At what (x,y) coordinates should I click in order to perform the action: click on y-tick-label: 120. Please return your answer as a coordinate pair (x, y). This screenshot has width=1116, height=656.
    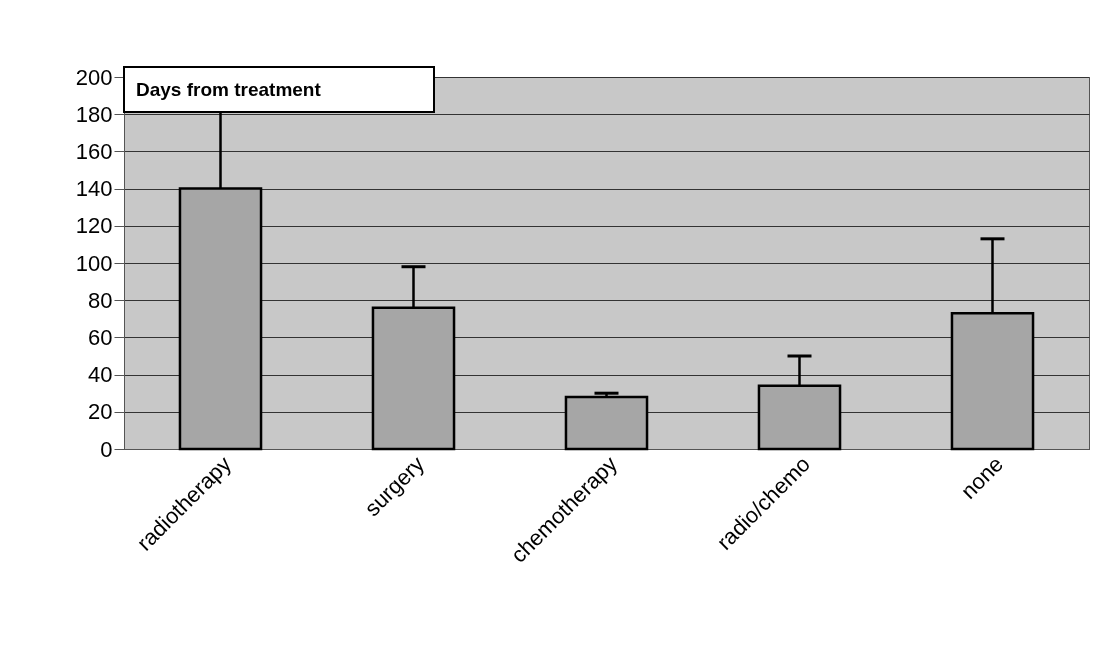
    Looking at the image, I should click on (94, 226).